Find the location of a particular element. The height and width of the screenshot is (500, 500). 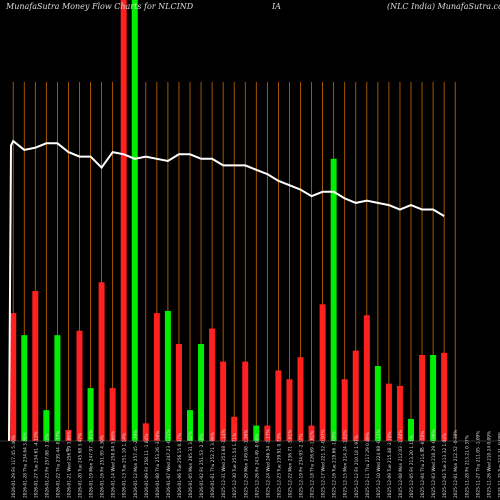

x-tick-label: 2025-11-27 Thu 211.05 -1.09% is located at coordinates (478, 464).